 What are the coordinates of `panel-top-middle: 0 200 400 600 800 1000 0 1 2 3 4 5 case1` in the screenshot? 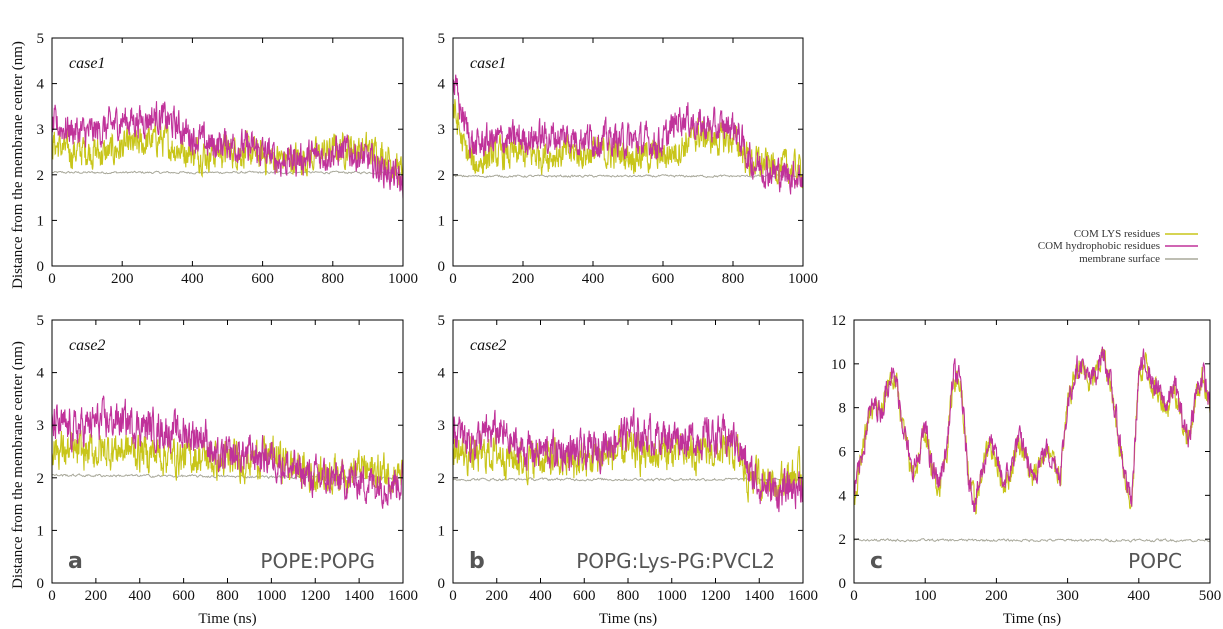 It's located at (628, 159).